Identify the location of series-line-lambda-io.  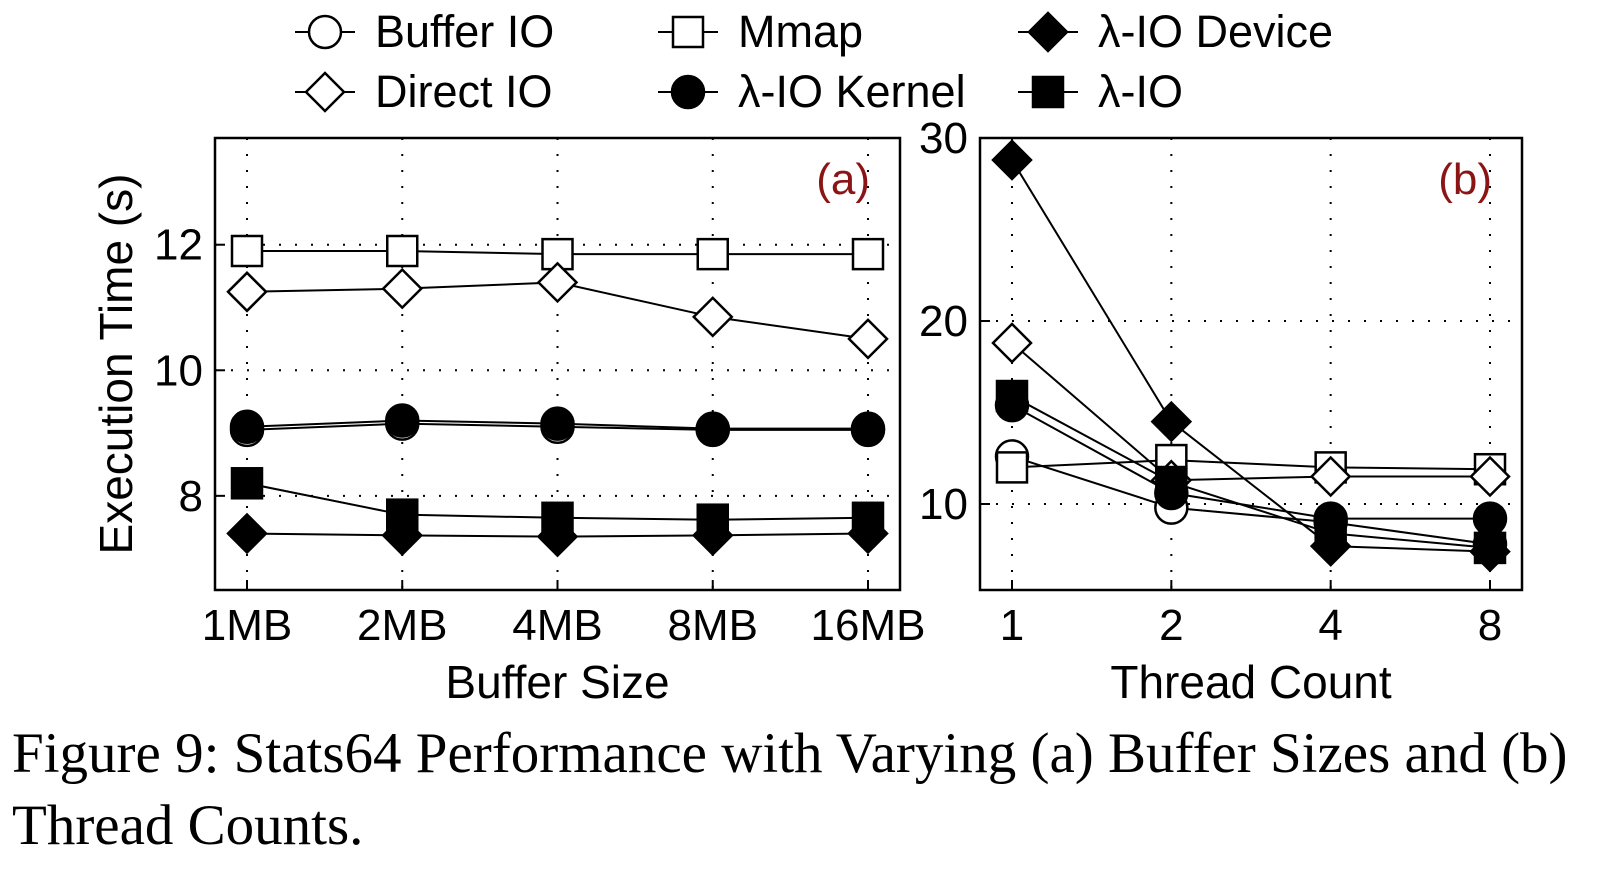
(1251, 472).